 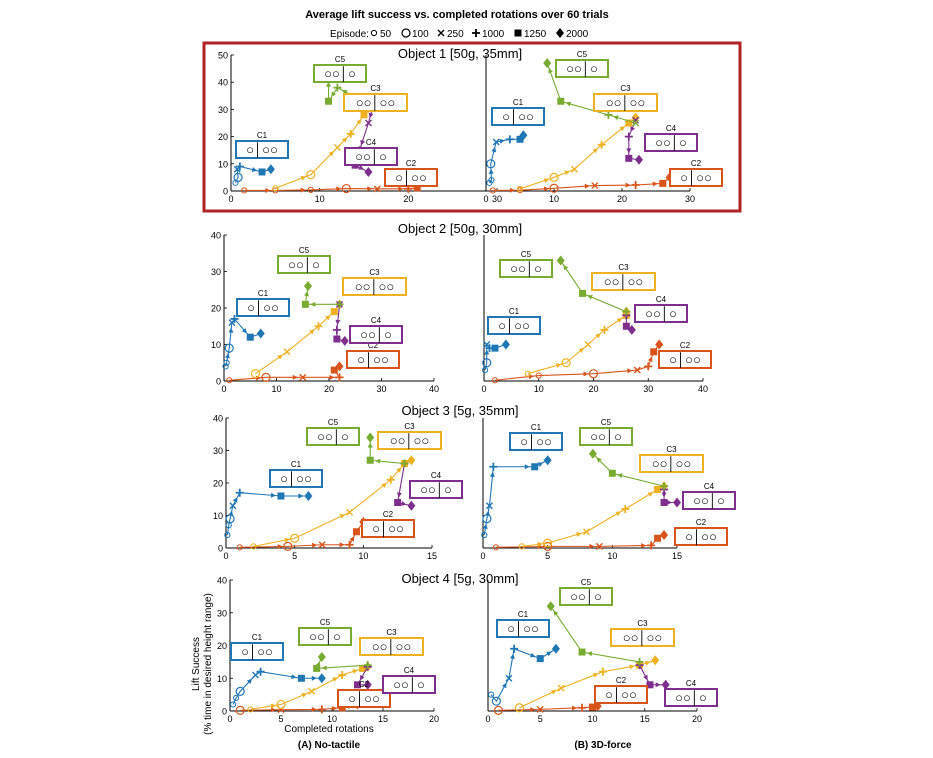 I want to click on y-tick-label: 0, so click(x=224, y=712).